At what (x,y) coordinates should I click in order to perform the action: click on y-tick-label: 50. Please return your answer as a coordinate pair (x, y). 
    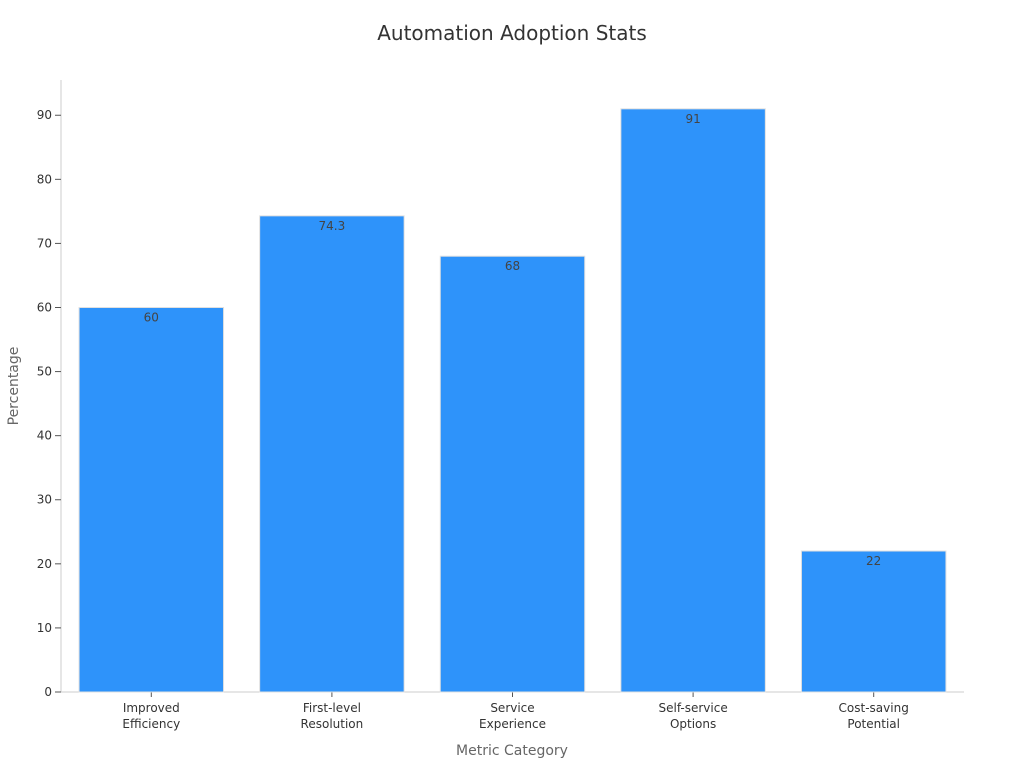
    Looking at the image, I should click on (44, 372).